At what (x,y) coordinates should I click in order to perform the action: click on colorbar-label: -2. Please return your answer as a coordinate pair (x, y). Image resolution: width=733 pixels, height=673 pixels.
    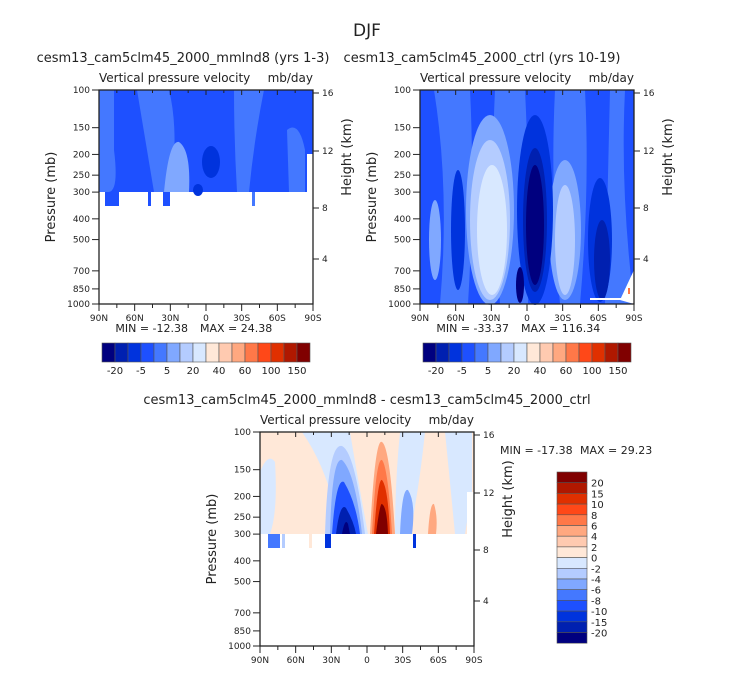
    Looking at the image, I should click on (596, 569).